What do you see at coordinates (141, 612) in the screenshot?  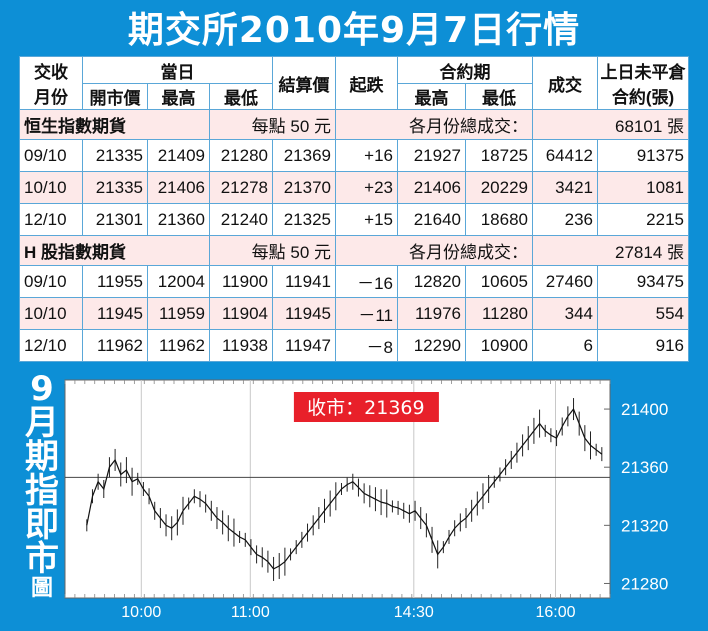 I see `x-tick-label: 10:00` at bounding box center [141, 612].